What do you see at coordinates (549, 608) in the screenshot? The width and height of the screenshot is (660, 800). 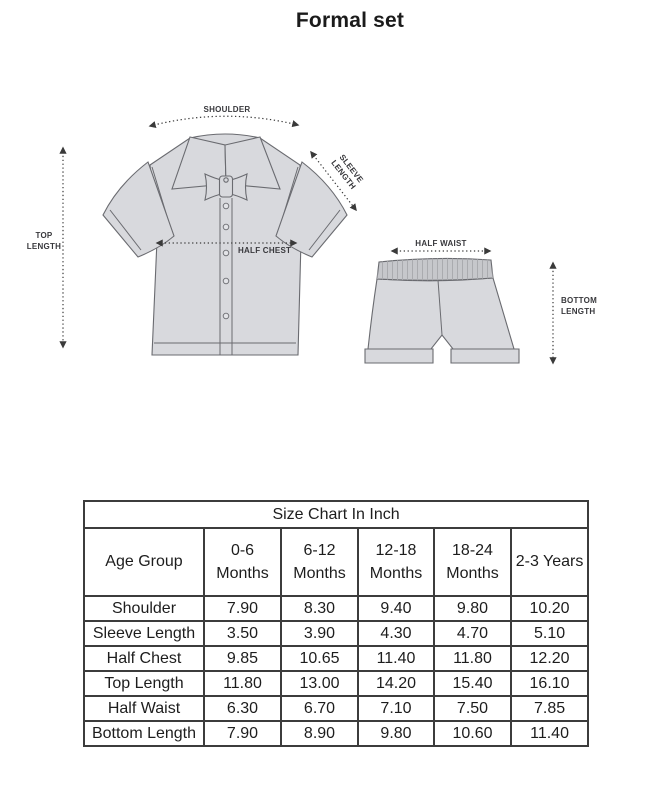 I see `table-cell: 10.20` at bounding box center [549, 608].